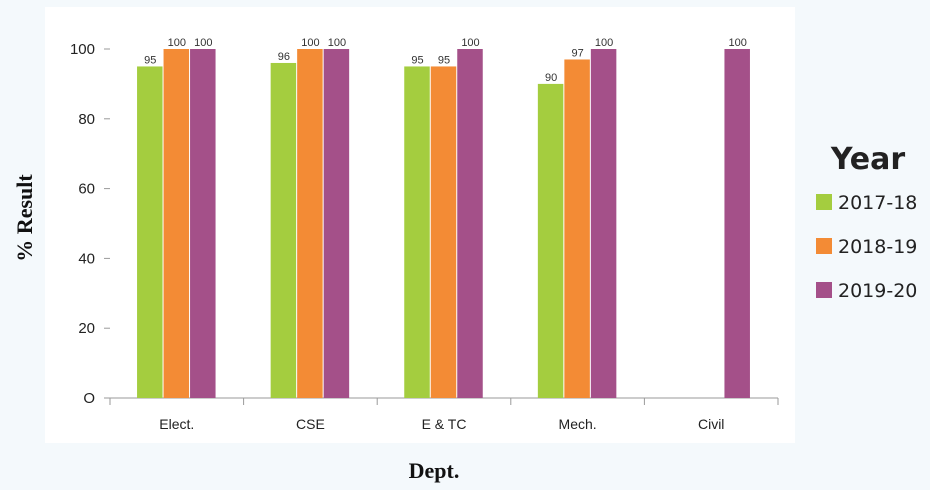 This screenshot has height=490, width=930. Describe the element at coordinates (866, 222) in the screenshot. I see `legend: Year 2017-18 2018-19 2019-20` at that location.